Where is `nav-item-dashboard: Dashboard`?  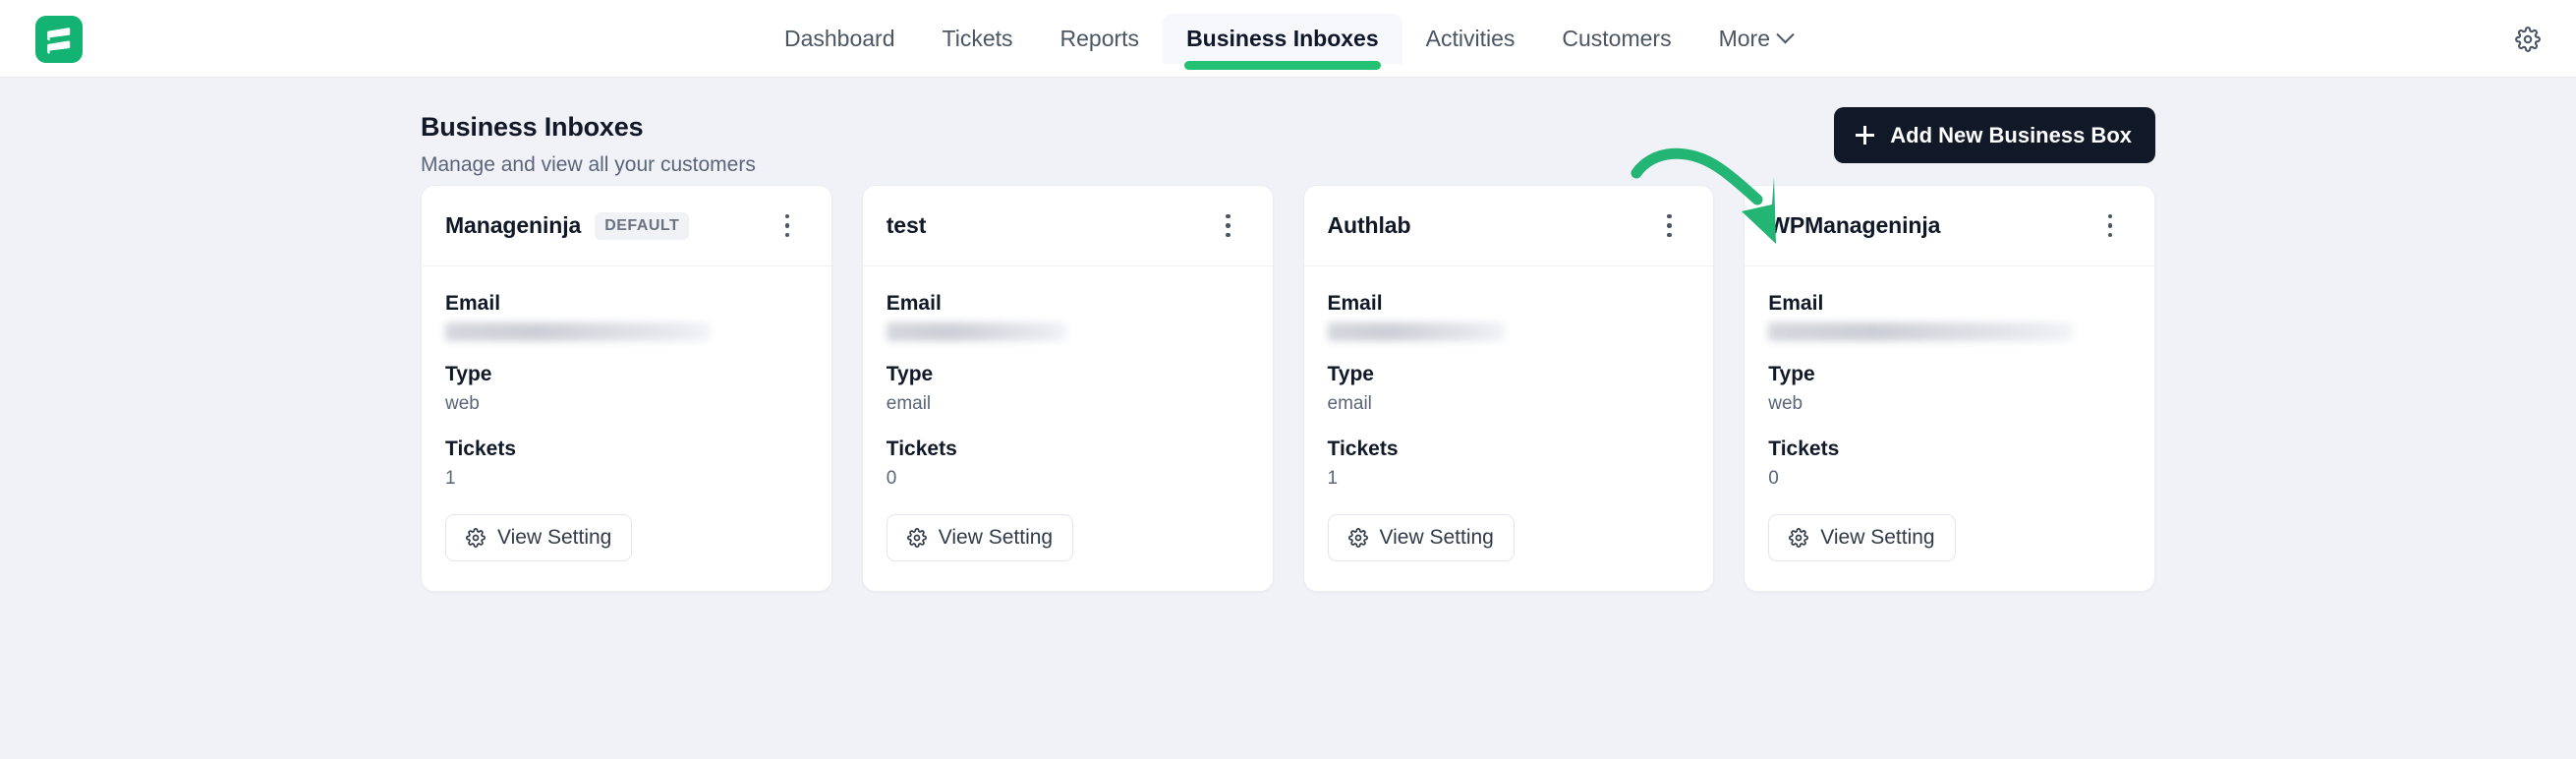 nav-item-dashboard: Dashboard is located at coordinates (840, 39).